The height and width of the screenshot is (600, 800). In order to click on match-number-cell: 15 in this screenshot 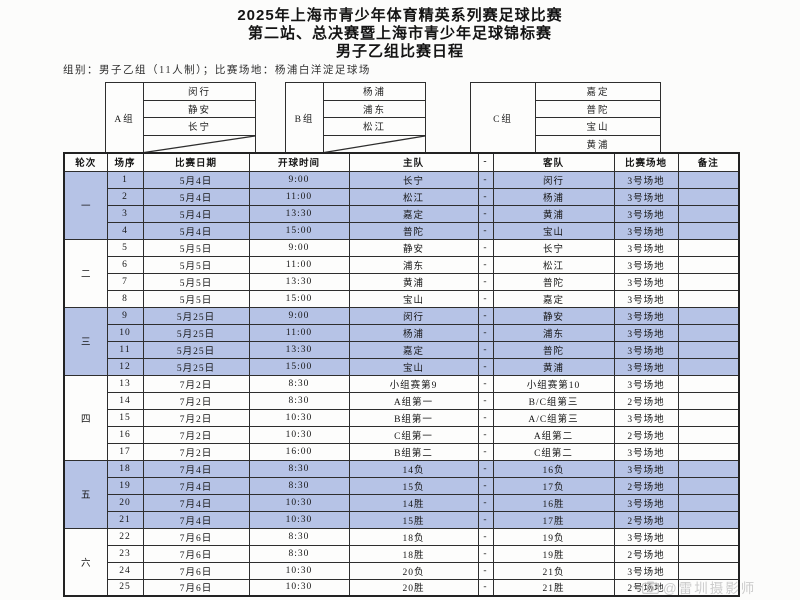, I will do `click(125, 417)`.